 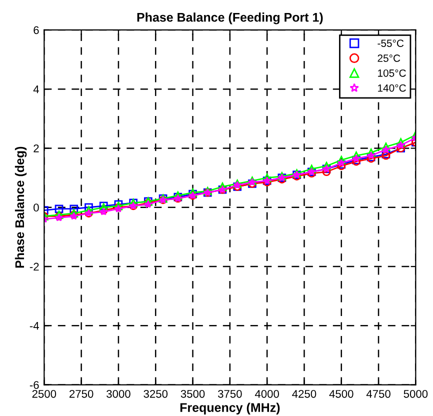 What do you see at coordinates (304, 394) in the screenshot?
I see `x-tick-label: 4250` at bounding box center [304, 394].